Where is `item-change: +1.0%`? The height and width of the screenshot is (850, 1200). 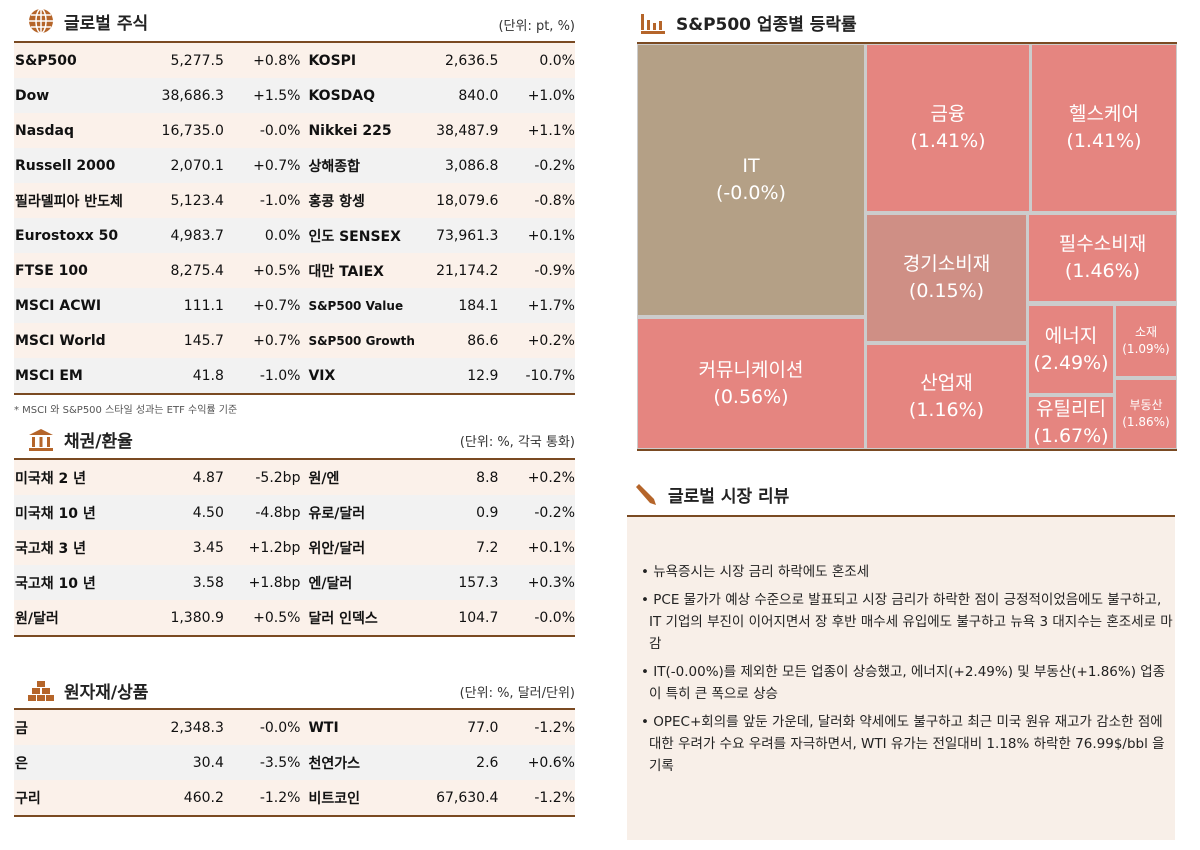 item-change: +1.0% is located at coordinates (551, 95).